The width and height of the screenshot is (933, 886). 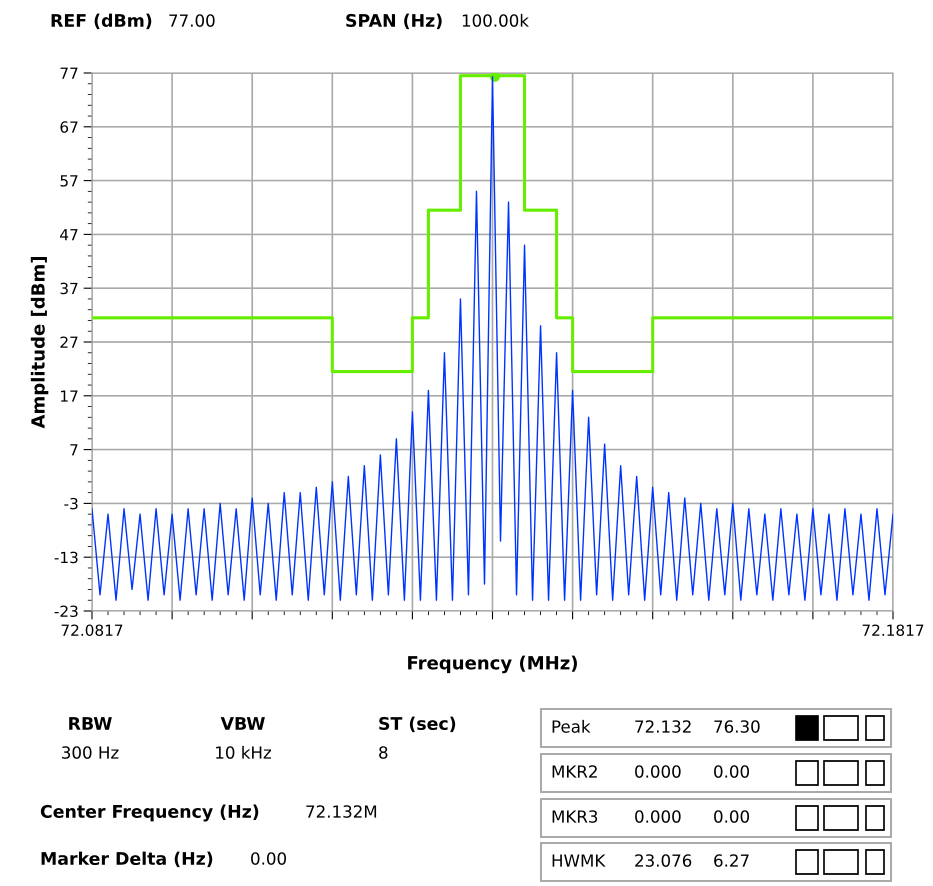 I want to click on text: 6.27, so click(x=731, y=860).